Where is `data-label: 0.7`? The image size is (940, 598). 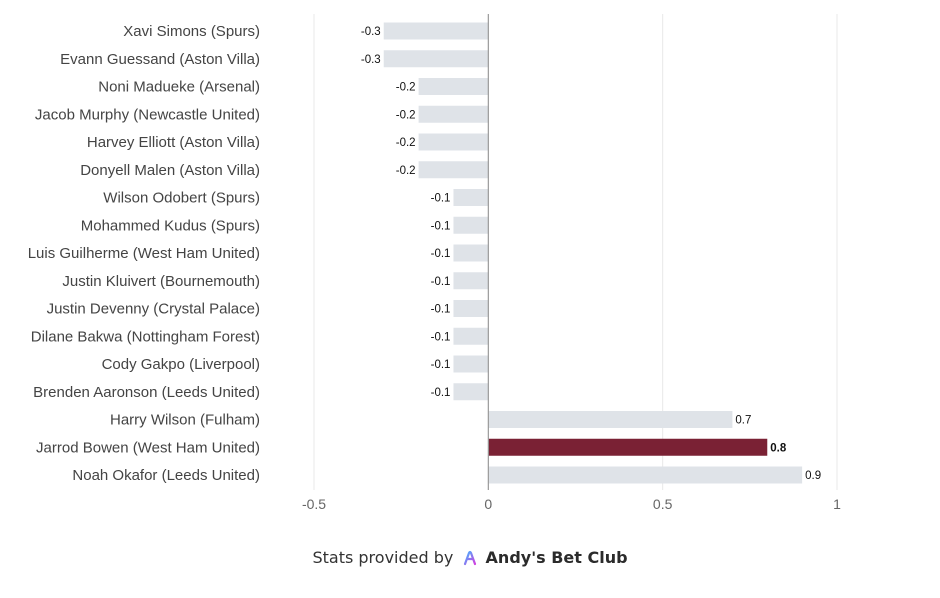
data-label: 0.7 is located at coordinates (743, 421).